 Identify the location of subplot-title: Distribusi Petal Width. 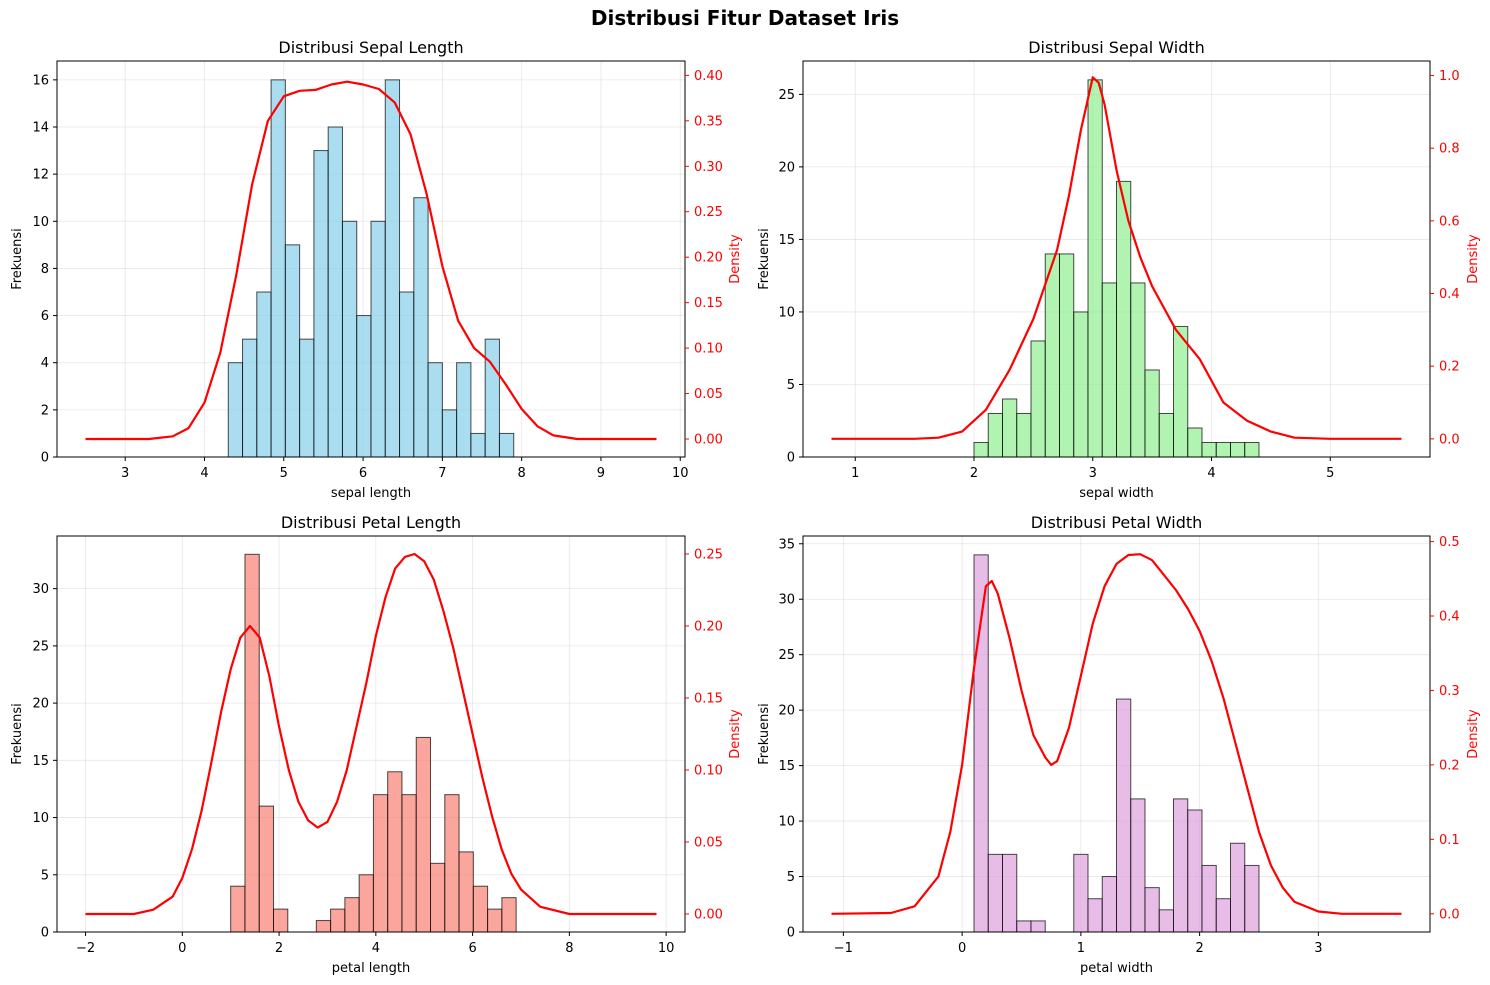
(1117, 522).